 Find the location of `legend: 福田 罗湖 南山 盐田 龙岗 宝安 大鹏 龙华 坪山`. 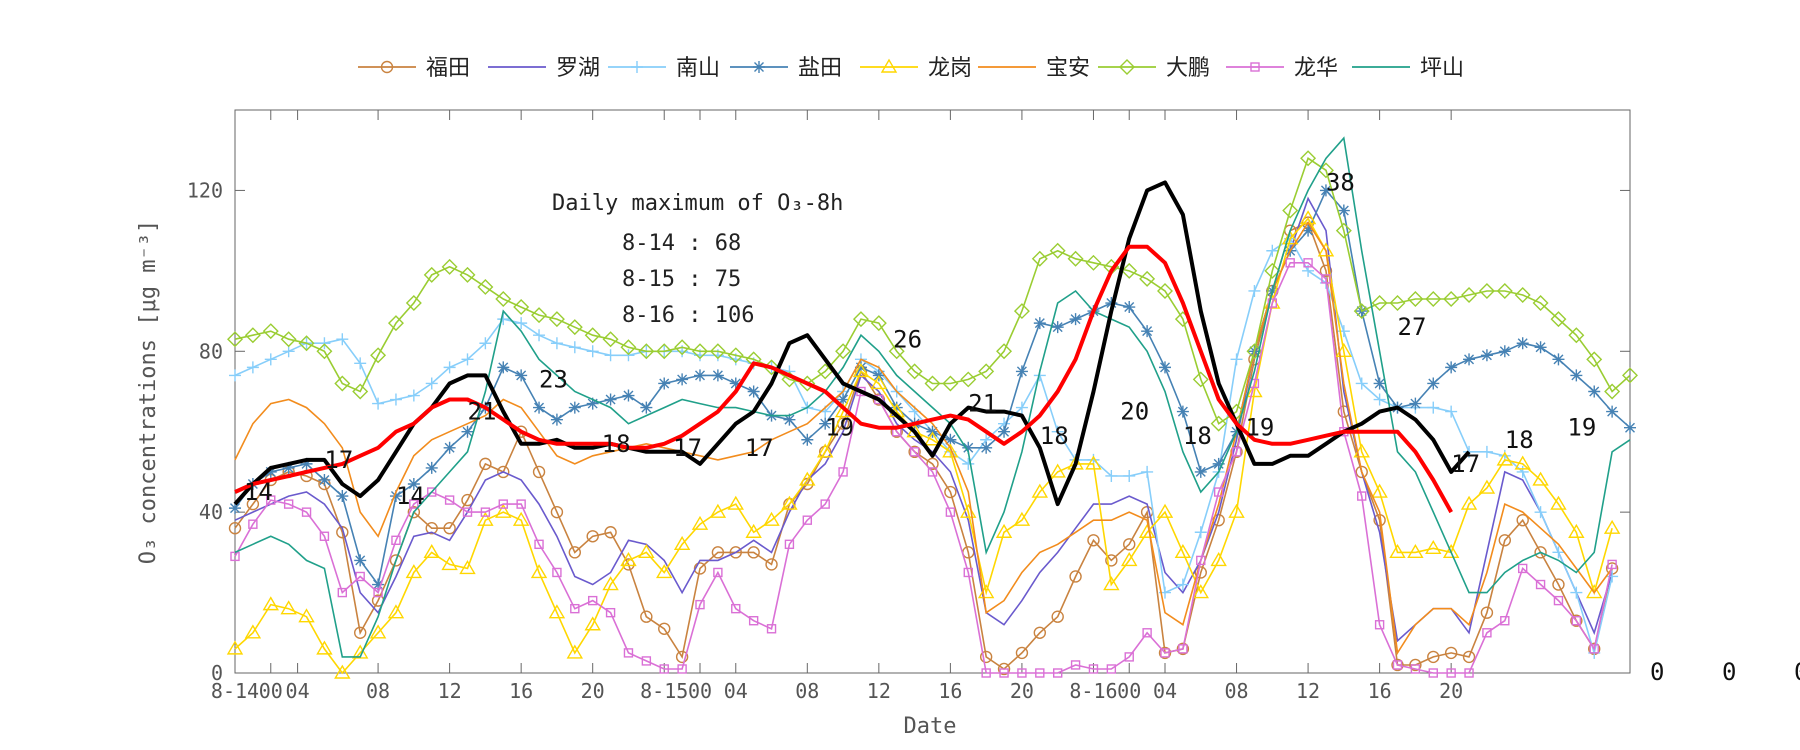

legend: 福田 罗湖 南山 盐田 龙岗 宝安 大鹏 龙华 坪山 is located at coordinates (911, 68).